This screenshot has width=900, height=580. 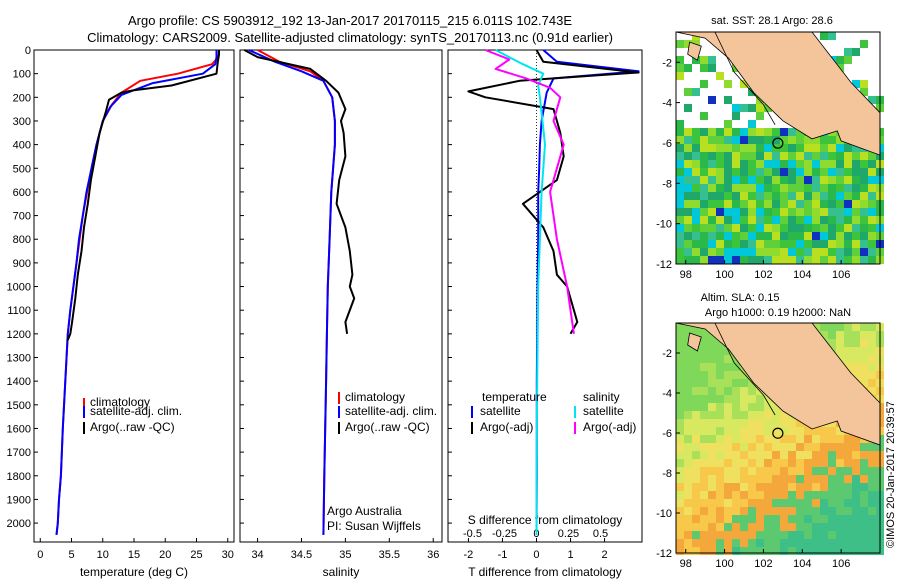 What do you see at coordinates (667, 474) in the screenshot?
I see `map-y-tick-label: -8` at bounding box center [667, 474].